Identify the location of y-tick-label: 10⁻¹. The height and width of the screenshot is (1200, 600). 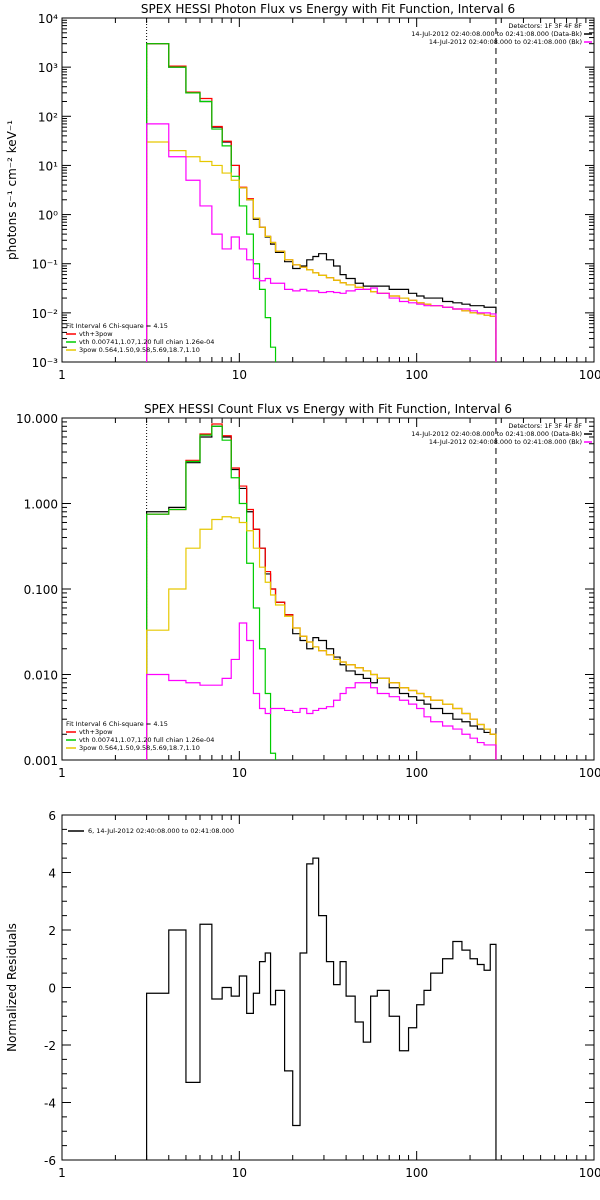
(45, 265).